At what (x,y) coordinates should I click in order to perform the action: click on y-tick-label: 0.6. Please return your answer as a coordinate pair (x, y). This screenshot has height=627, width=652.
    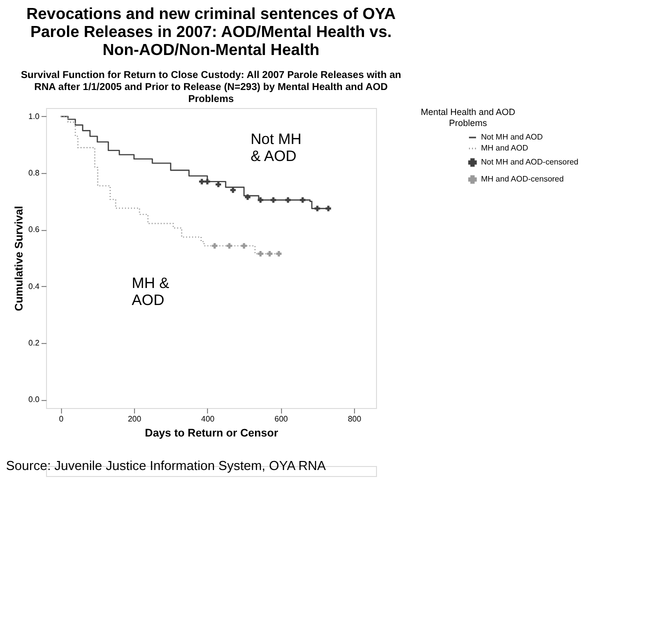
    Looking at the image, I should click on (34, 229).